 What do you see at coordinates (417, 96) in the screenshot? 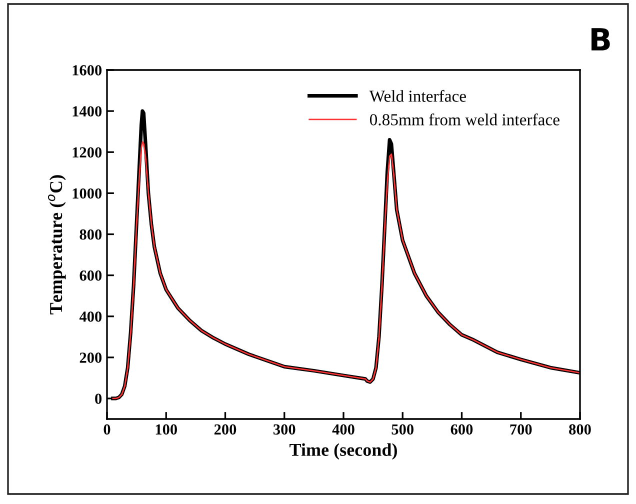
I see `legend-label: Weld interface` at bounding box center [417, 96].